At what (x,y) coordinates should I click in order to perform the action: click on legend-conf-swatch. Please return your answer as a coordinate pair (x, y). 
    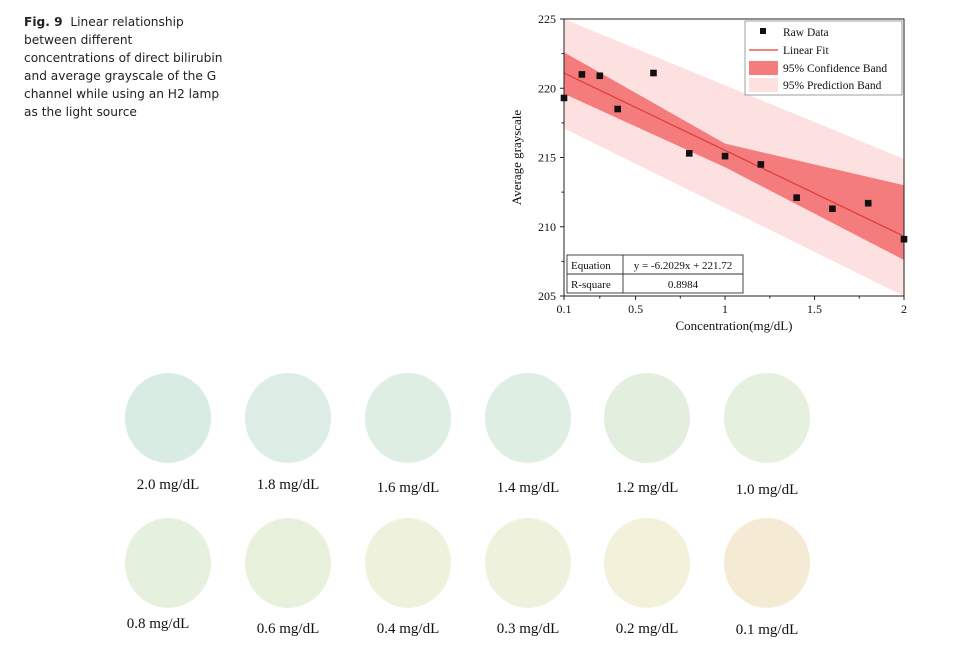
    Looking at the image, I should click on (763, 68).